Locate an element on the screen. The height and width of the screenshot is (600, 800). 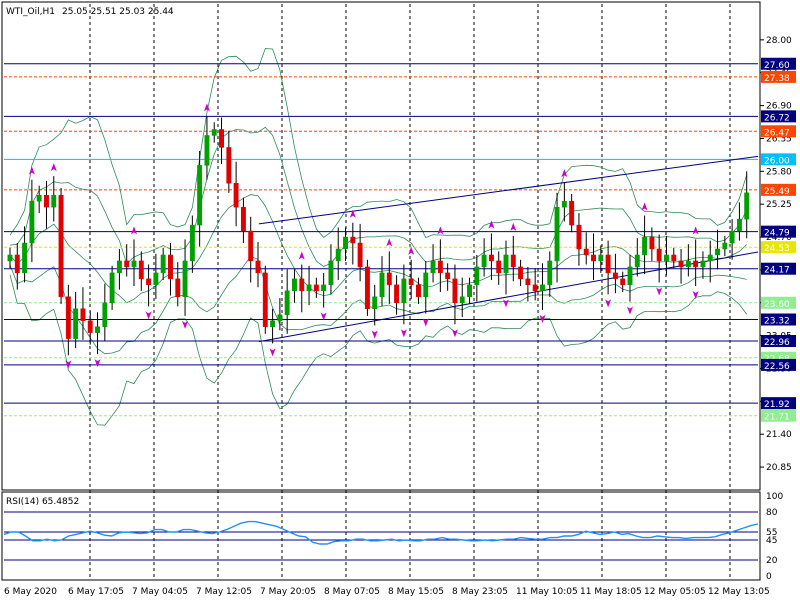
x-tick-label: 11 May 18:05 is located at coordinates (611, 592).